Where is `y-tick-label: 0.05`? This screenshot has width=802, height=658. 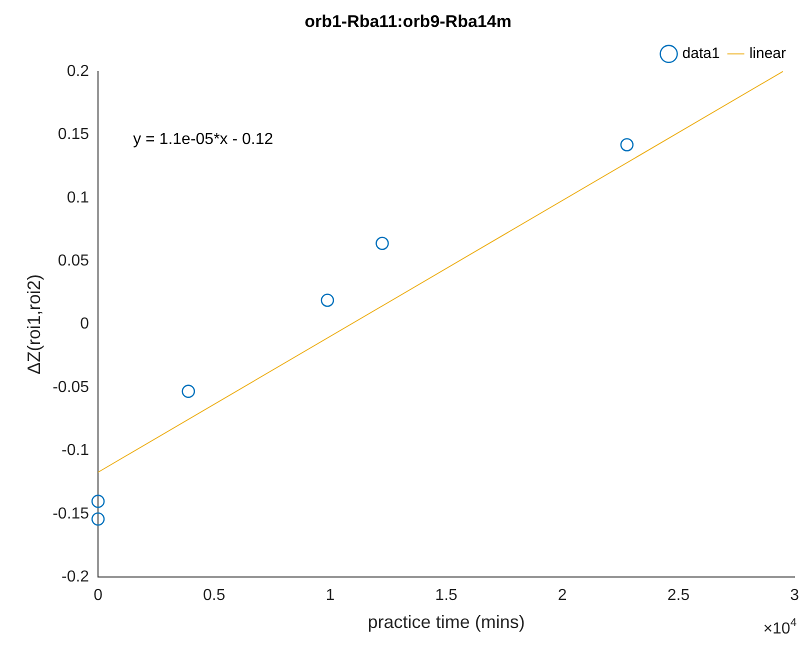
y-tick-label: 0.05 is located at coordinates (74, 261).